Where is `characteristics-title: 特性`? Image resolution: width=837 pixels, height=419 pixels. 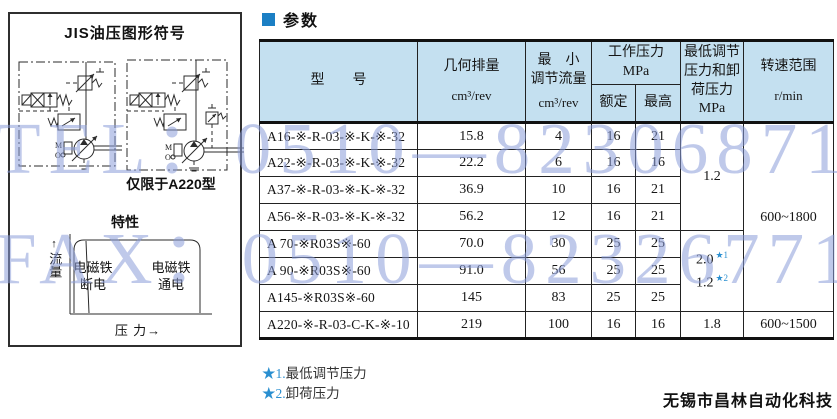 characteristics-title: 特性 is located at coordinates (125, 222).